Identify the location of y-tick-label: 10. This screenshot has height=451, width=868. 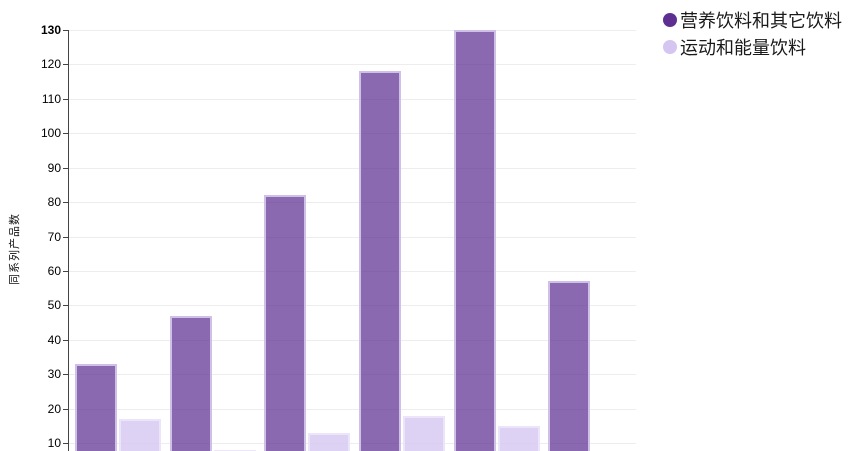
(54, 443).